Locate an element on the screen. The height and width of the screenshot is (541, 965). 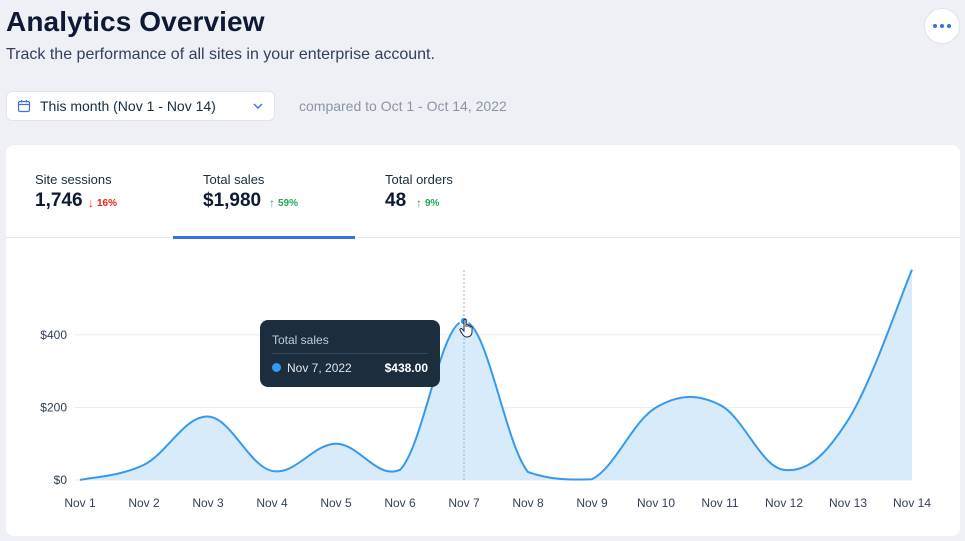
x-tick-label: Nov 2 is located at coordinates (144, 503).